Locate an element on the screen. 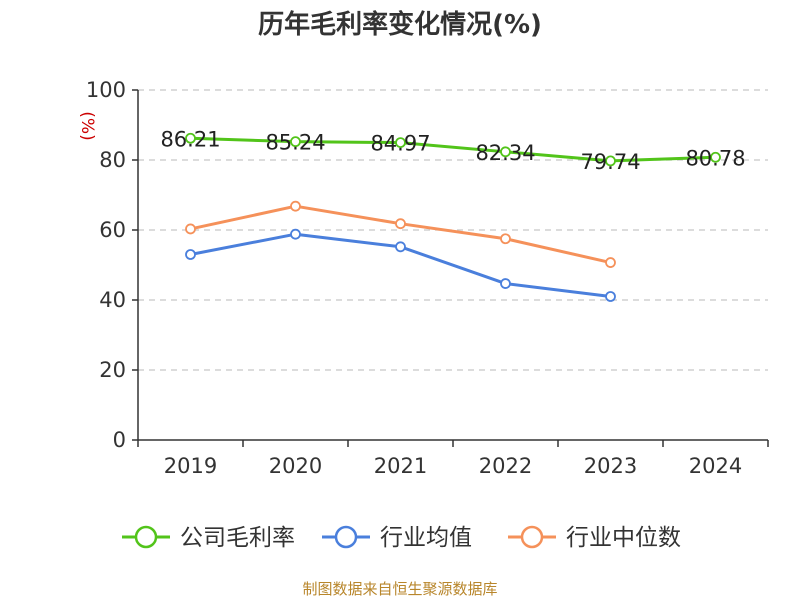 This screenshot has height=600, width=800. data-labels: 86.21 85.24 84.97 82.34 79.74 80.78 is located at coordinates (452, 150).